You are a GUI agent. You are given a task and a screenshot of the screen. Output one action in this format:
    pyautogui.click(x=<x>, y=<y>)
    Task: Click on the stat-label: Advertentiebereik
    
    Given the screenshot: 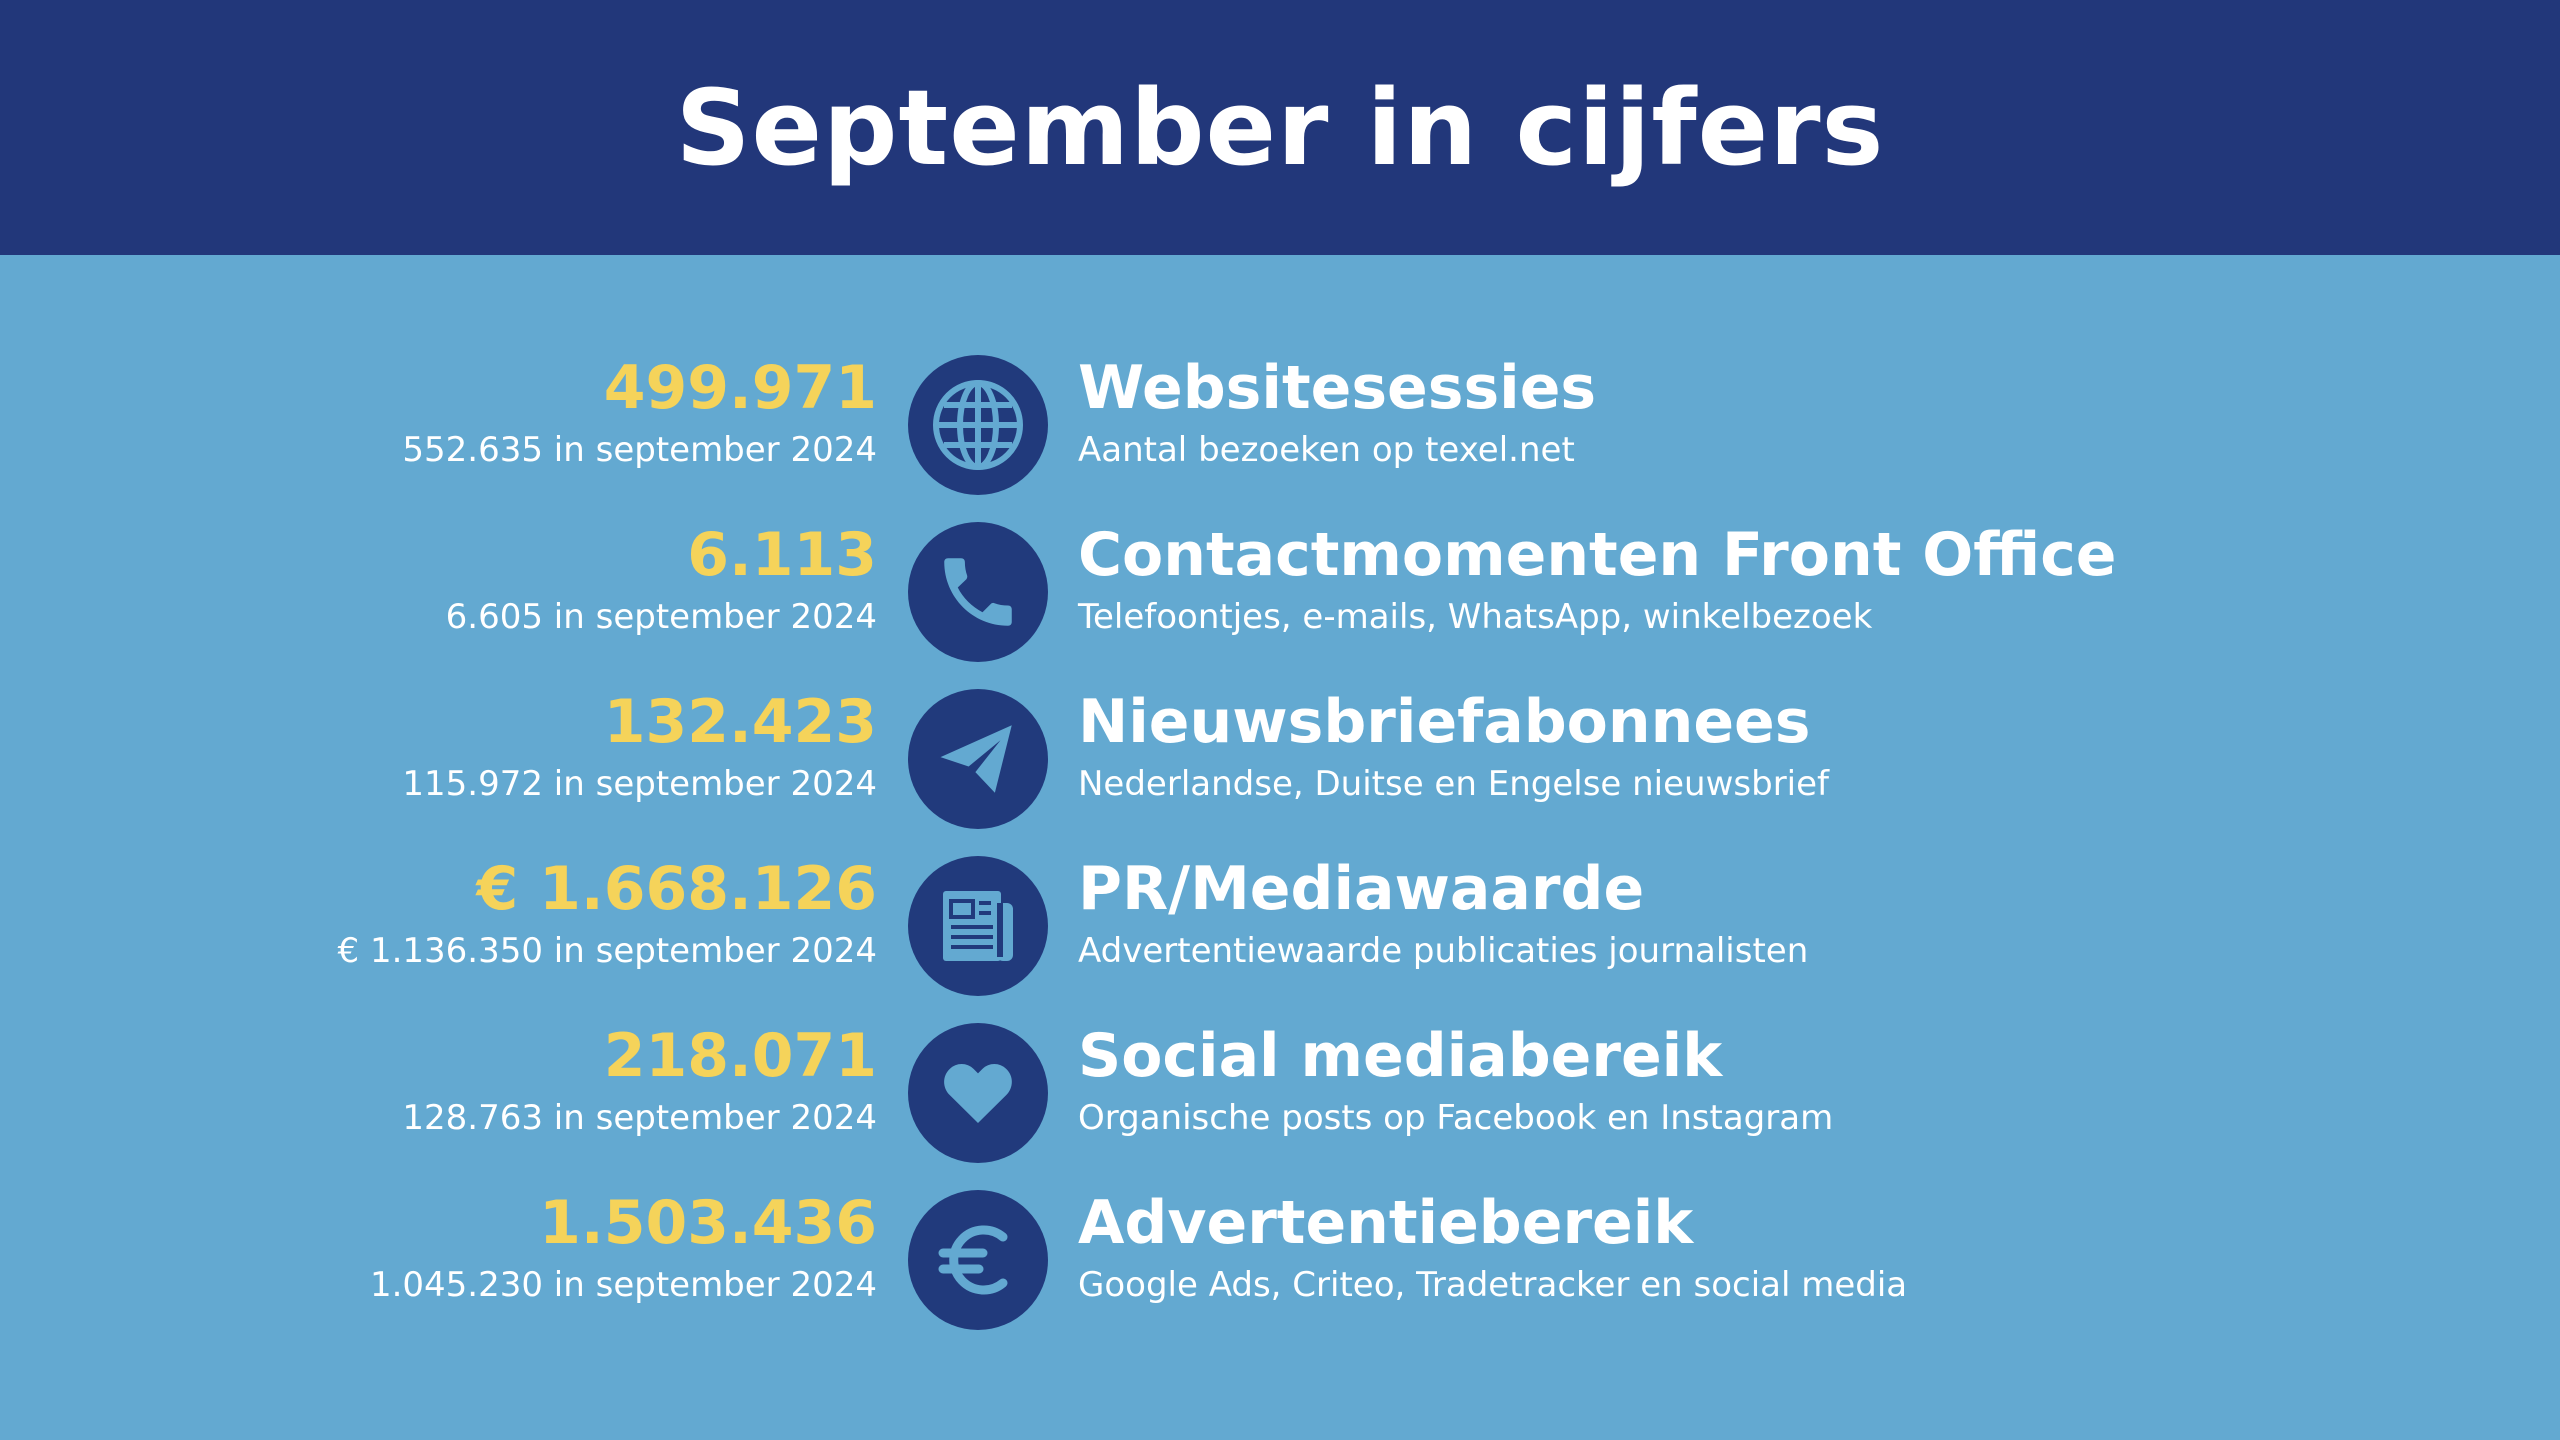 What is the action you would take?
    pyautogui.click(x=1386, y=1223)
    